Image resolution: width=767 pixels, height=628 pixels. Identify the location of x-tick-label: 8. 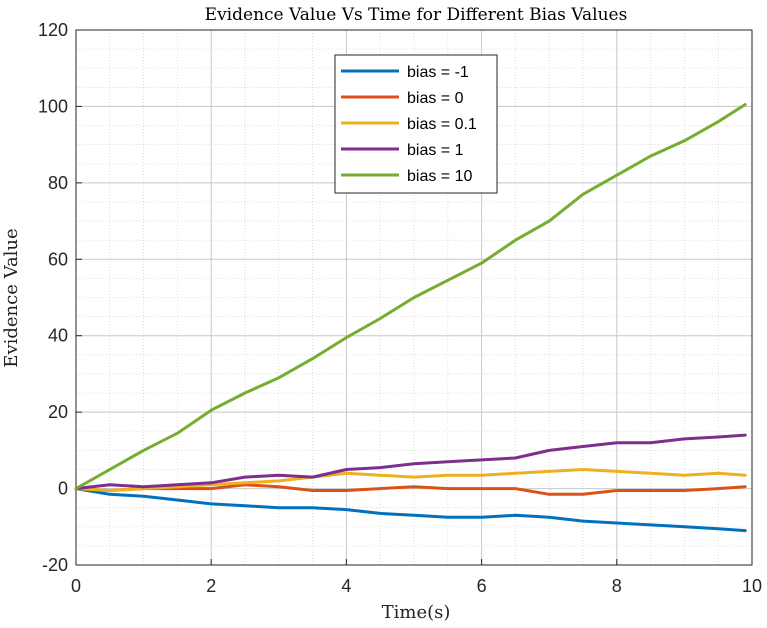
(617, 586).